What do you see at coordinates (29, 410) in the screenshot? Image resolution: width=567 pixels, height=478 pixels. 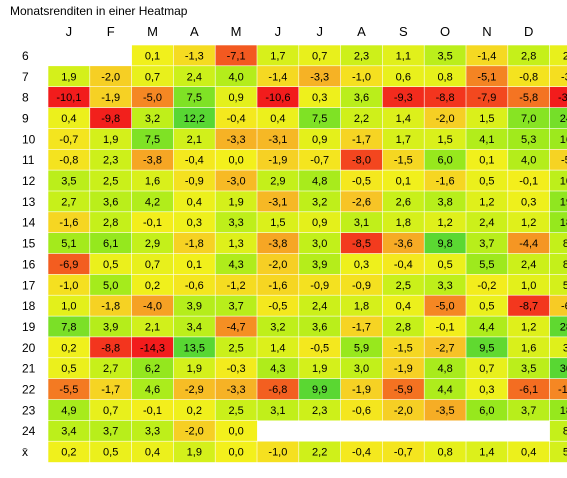 I see `row-label: 23` at bounding box center [29, 410].